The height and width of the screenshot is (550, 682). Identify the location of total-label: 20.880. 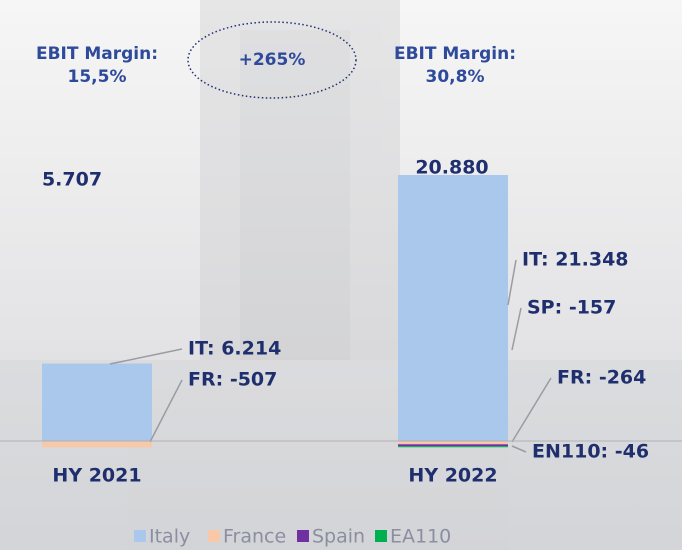
(451, 168).